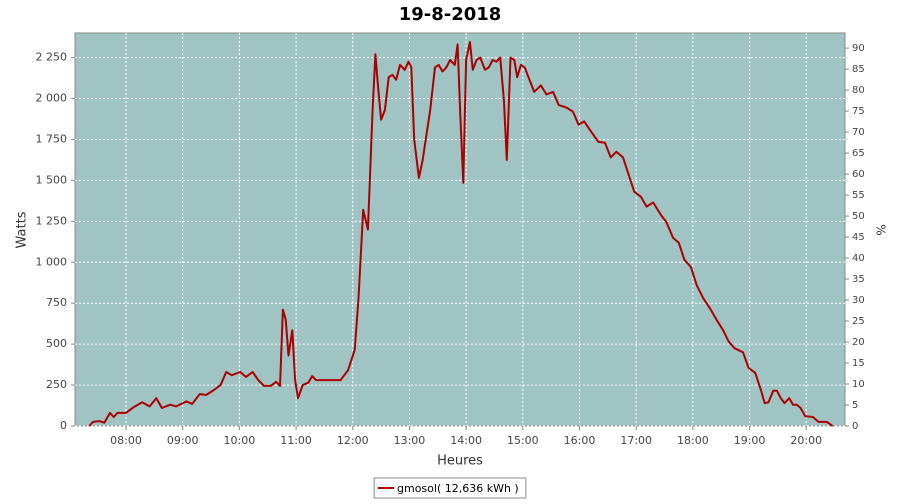  Describe the element at coordinates (580, 440) in the screenshot. I see `x-tick-label: 16:00` at that location.